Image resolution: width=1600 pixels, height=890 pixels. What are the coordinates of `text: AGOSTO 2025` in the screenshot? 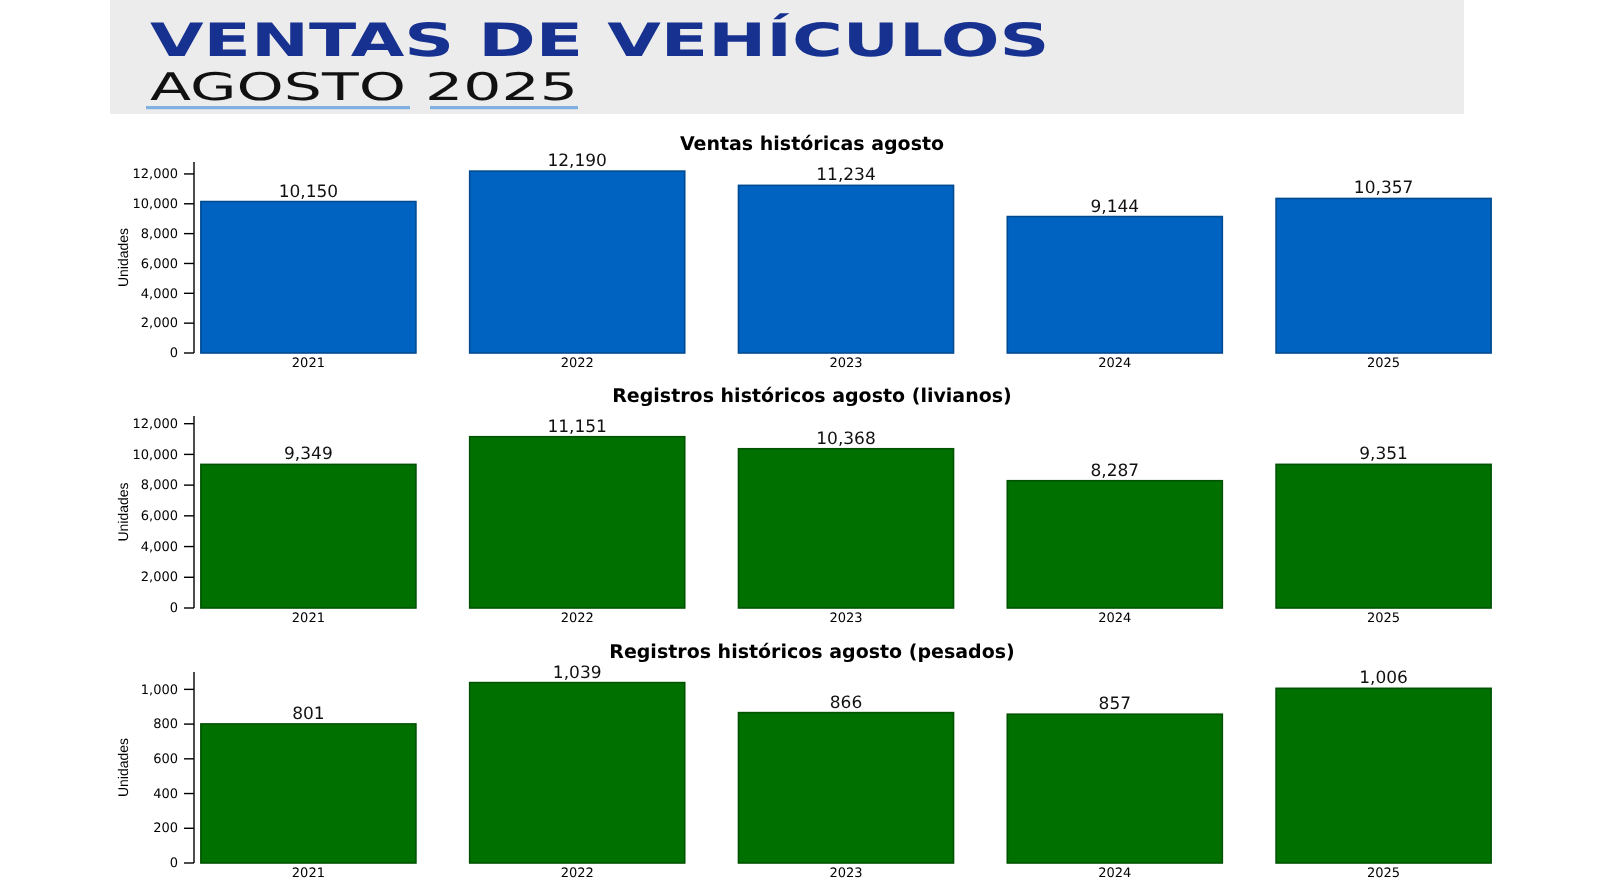 It's located at (364, 87).